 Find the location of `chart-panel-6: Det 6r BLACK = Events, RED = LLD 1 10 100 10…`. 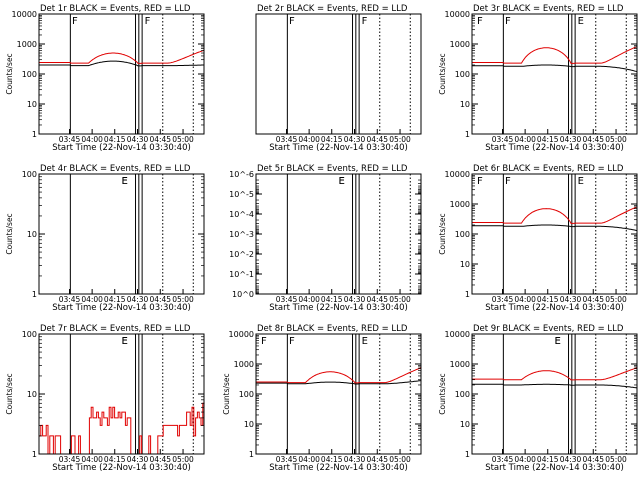

chart-panel-6: Det 6r BLACK = Events, RED = LLD 1 10 100 10… is located at coordinates (538, 238).